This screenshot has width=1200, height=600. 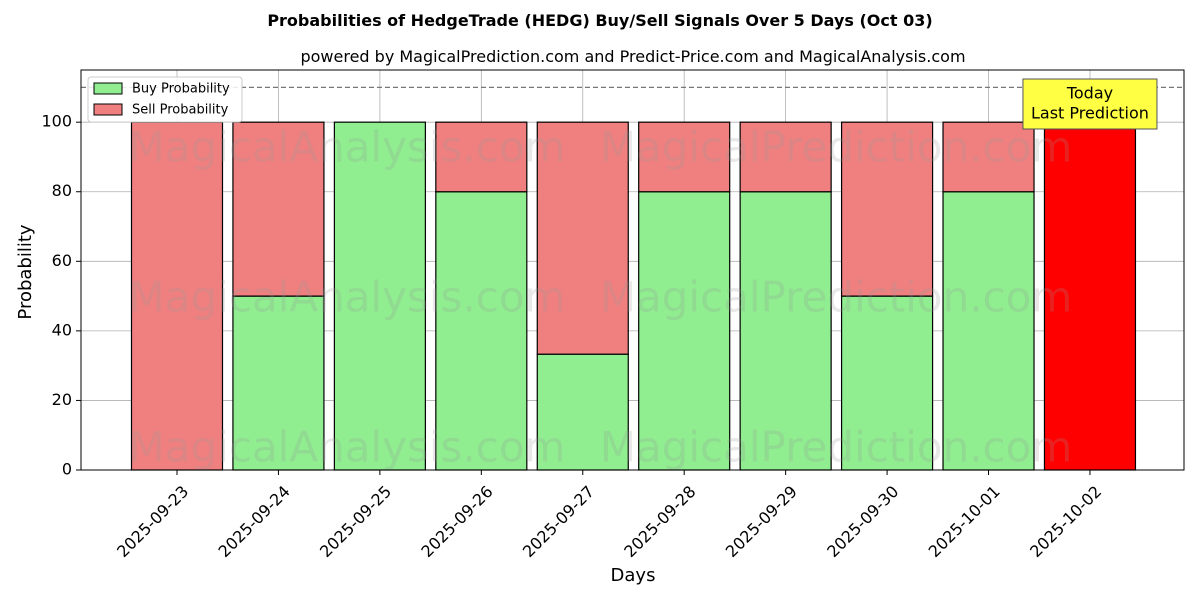 What do you see at coordinates (180, 110) in the screenshot?
I see `legend-label-sell: Sell Probability` at bounding box center [180, 110].